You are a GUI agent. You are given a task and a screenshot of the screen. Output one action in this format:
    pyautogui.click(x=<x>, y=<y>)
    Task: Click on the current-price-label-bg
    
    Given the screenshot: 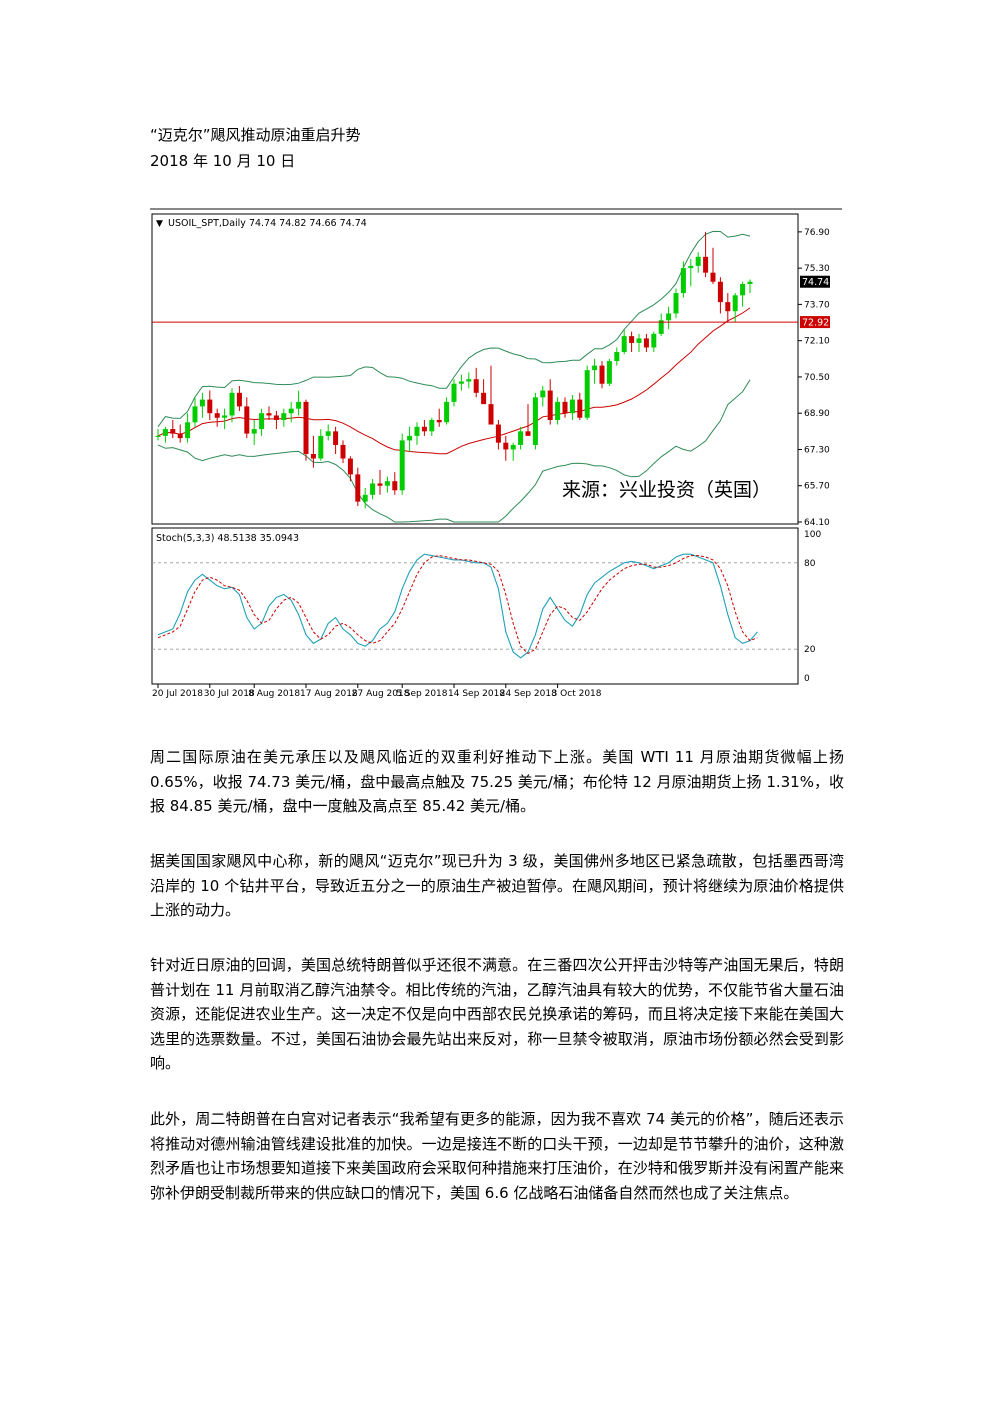 What is the action you would take?
    pyautogui.click(x=815, y=281)
    